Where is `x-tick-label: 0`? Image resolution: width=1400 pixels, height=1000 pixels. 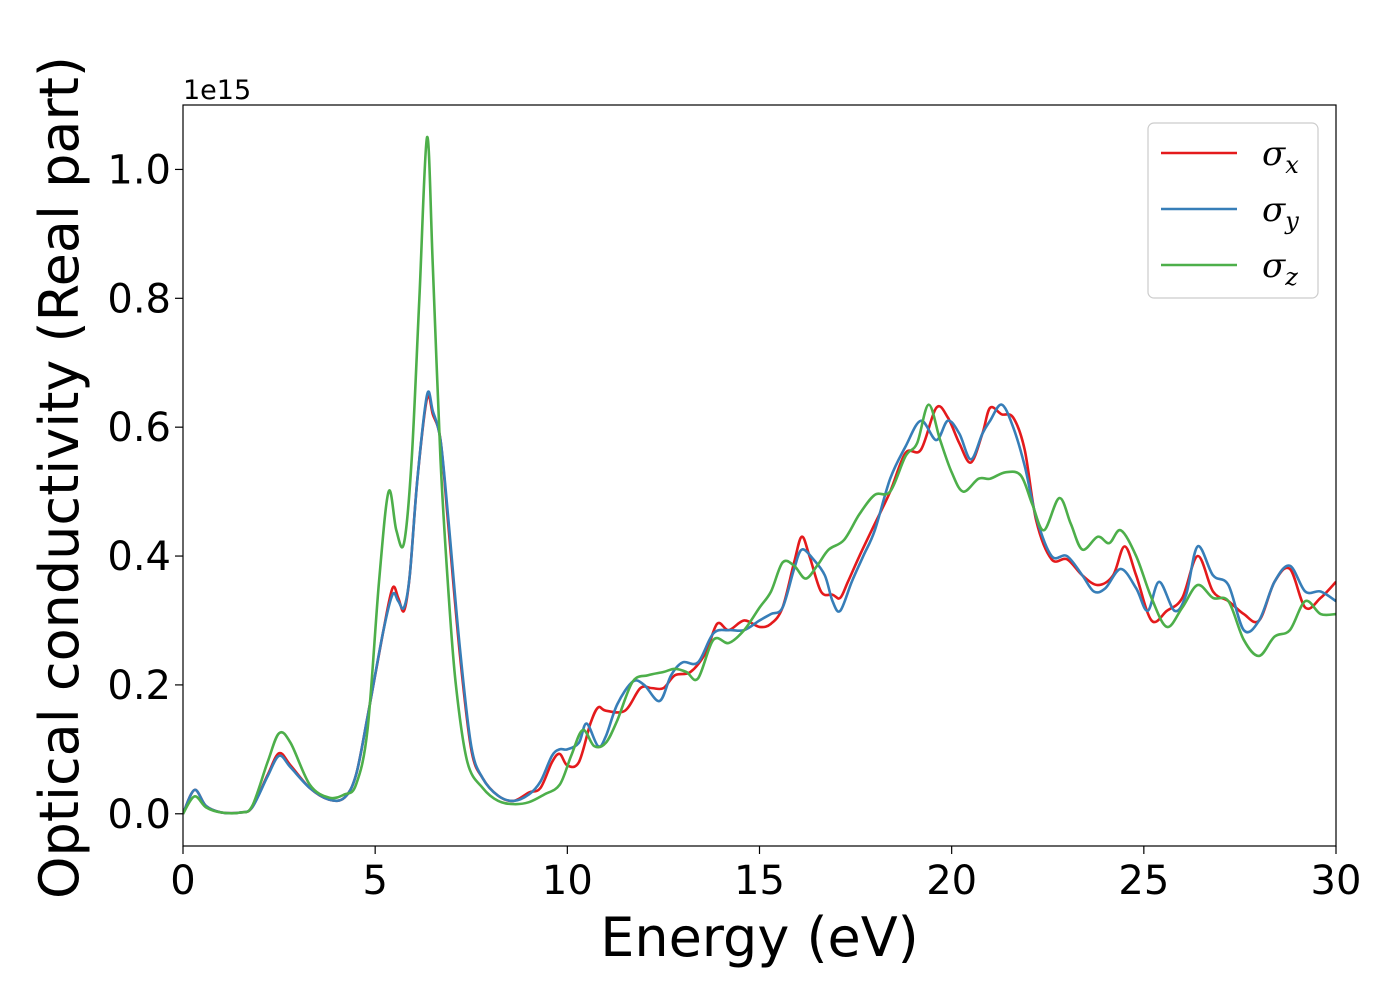 x-tick-label: 0 is located at coordinates (182, 881).